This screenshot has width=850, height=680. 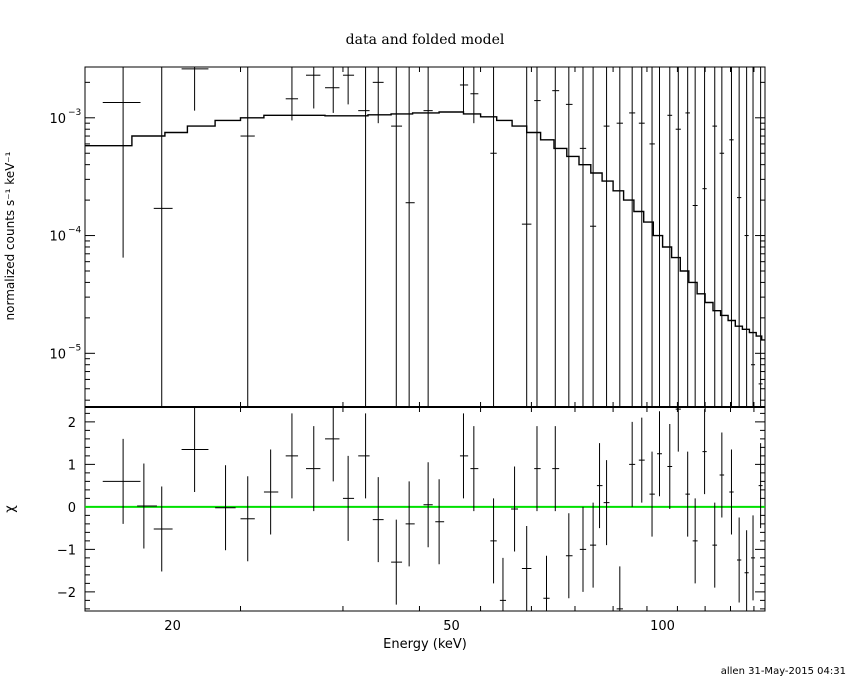 I want to click on x-axis-label: Energy (keV), so click(x=425, y=644).